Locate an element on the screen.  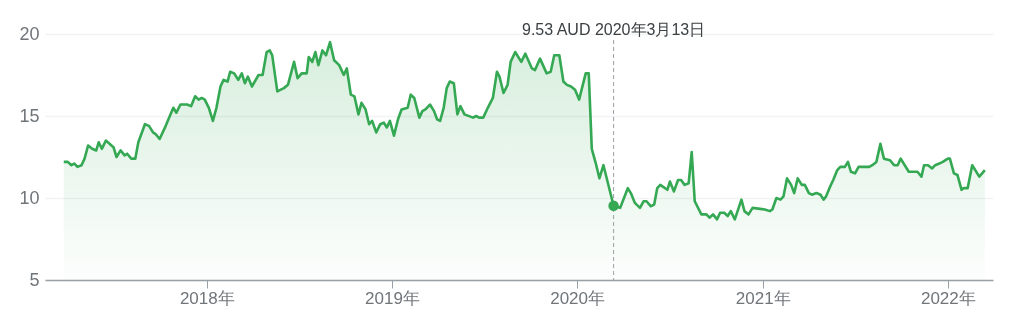
x-tick-label: 2020年 is located at coordinates (577, 298).